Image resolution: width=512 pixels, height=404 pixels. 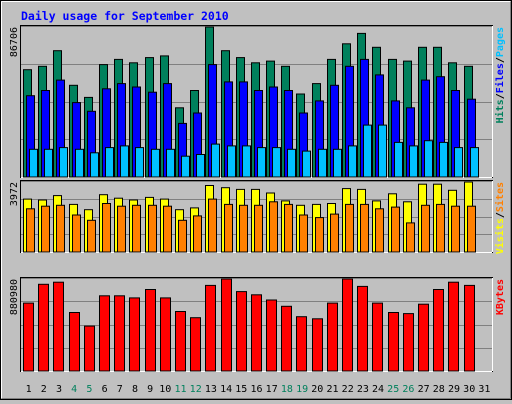 I want to click on x-tick-label: 15, so click(x=241, y=389).